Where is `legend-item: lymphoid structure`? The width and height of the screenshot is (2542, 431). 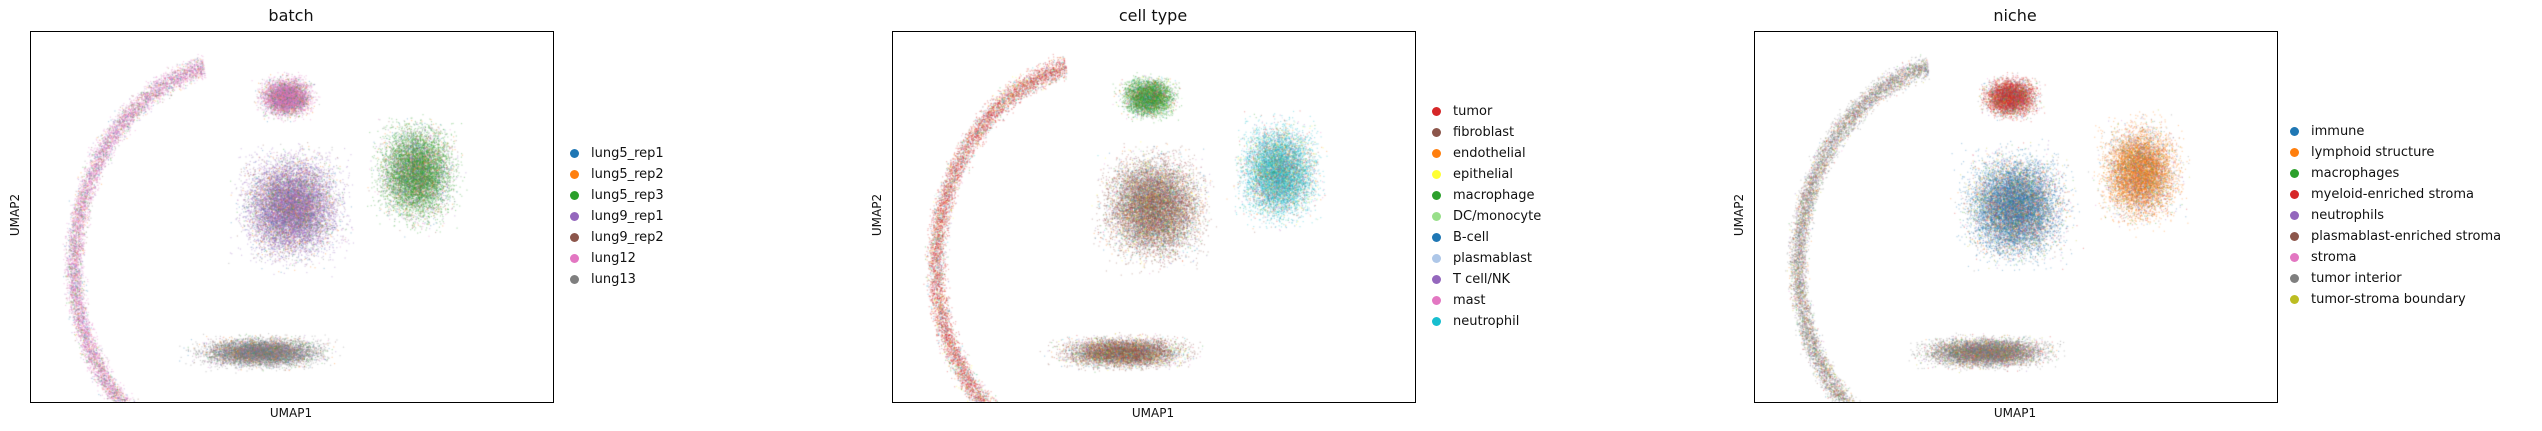 legend-item: lymphoid structure is located at coordinates (2395, 152).